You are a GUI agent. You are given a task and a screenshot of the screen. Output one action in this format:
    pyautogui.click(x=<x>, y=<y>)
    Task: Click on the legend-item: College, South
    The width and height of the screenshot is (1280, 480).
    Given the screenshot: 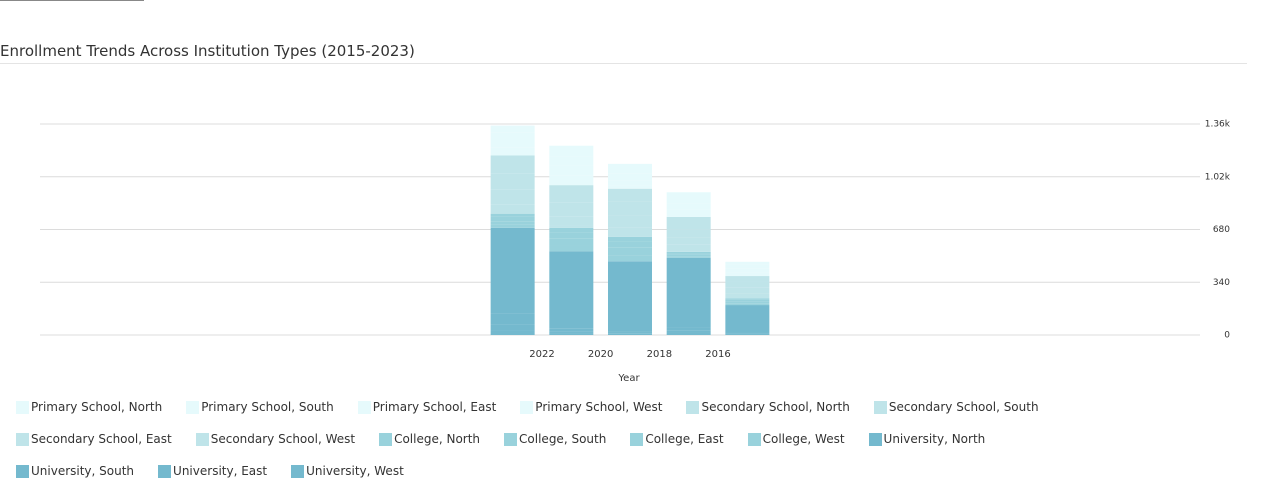 What is the action you would take?
    pyautogui.click(x=555, y=439)
    